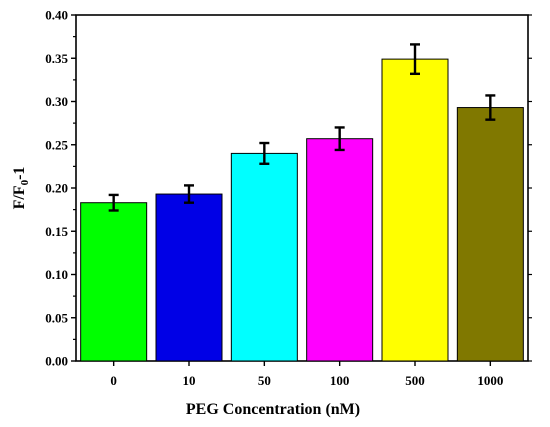  I want to click on x-tick-label: 1000, so click(490, 380).